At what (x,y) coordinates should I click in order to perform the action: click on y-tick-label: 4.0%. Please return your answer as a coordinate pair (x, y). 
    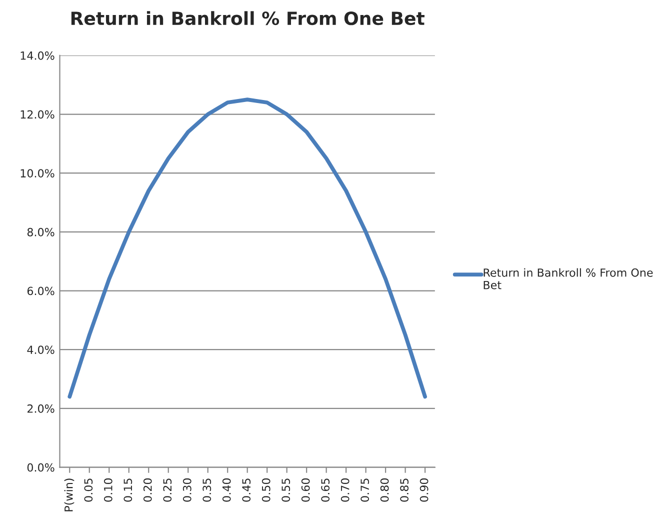
    Looking at the image, I should click on (40, 350).